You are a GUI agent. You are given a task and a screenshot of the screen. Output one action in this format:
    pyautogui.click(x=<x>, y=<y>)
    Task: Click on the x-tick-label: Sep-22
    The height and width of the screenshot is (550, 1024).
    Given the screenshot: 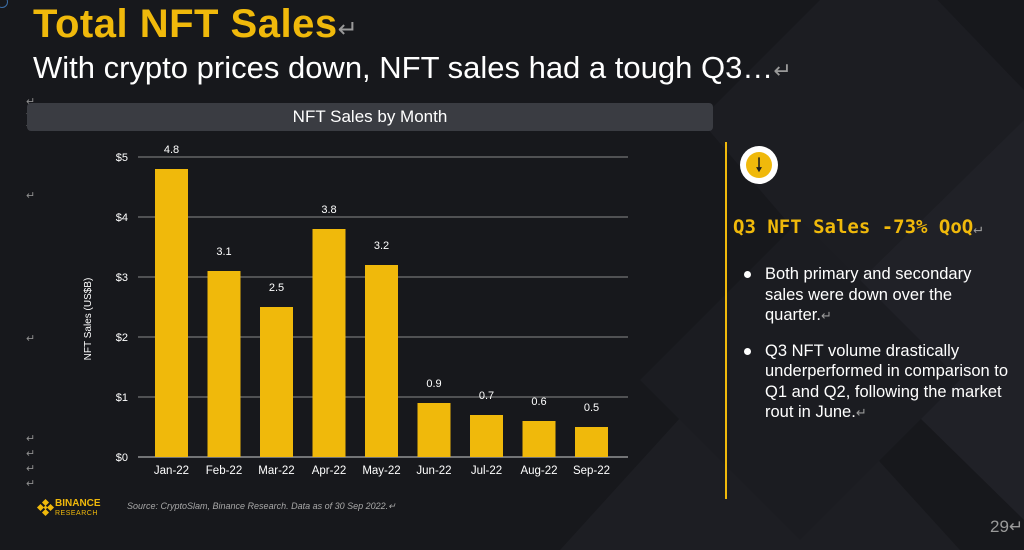 What is the action you would take?
    pyautogui.click(x=591, y=471)
    